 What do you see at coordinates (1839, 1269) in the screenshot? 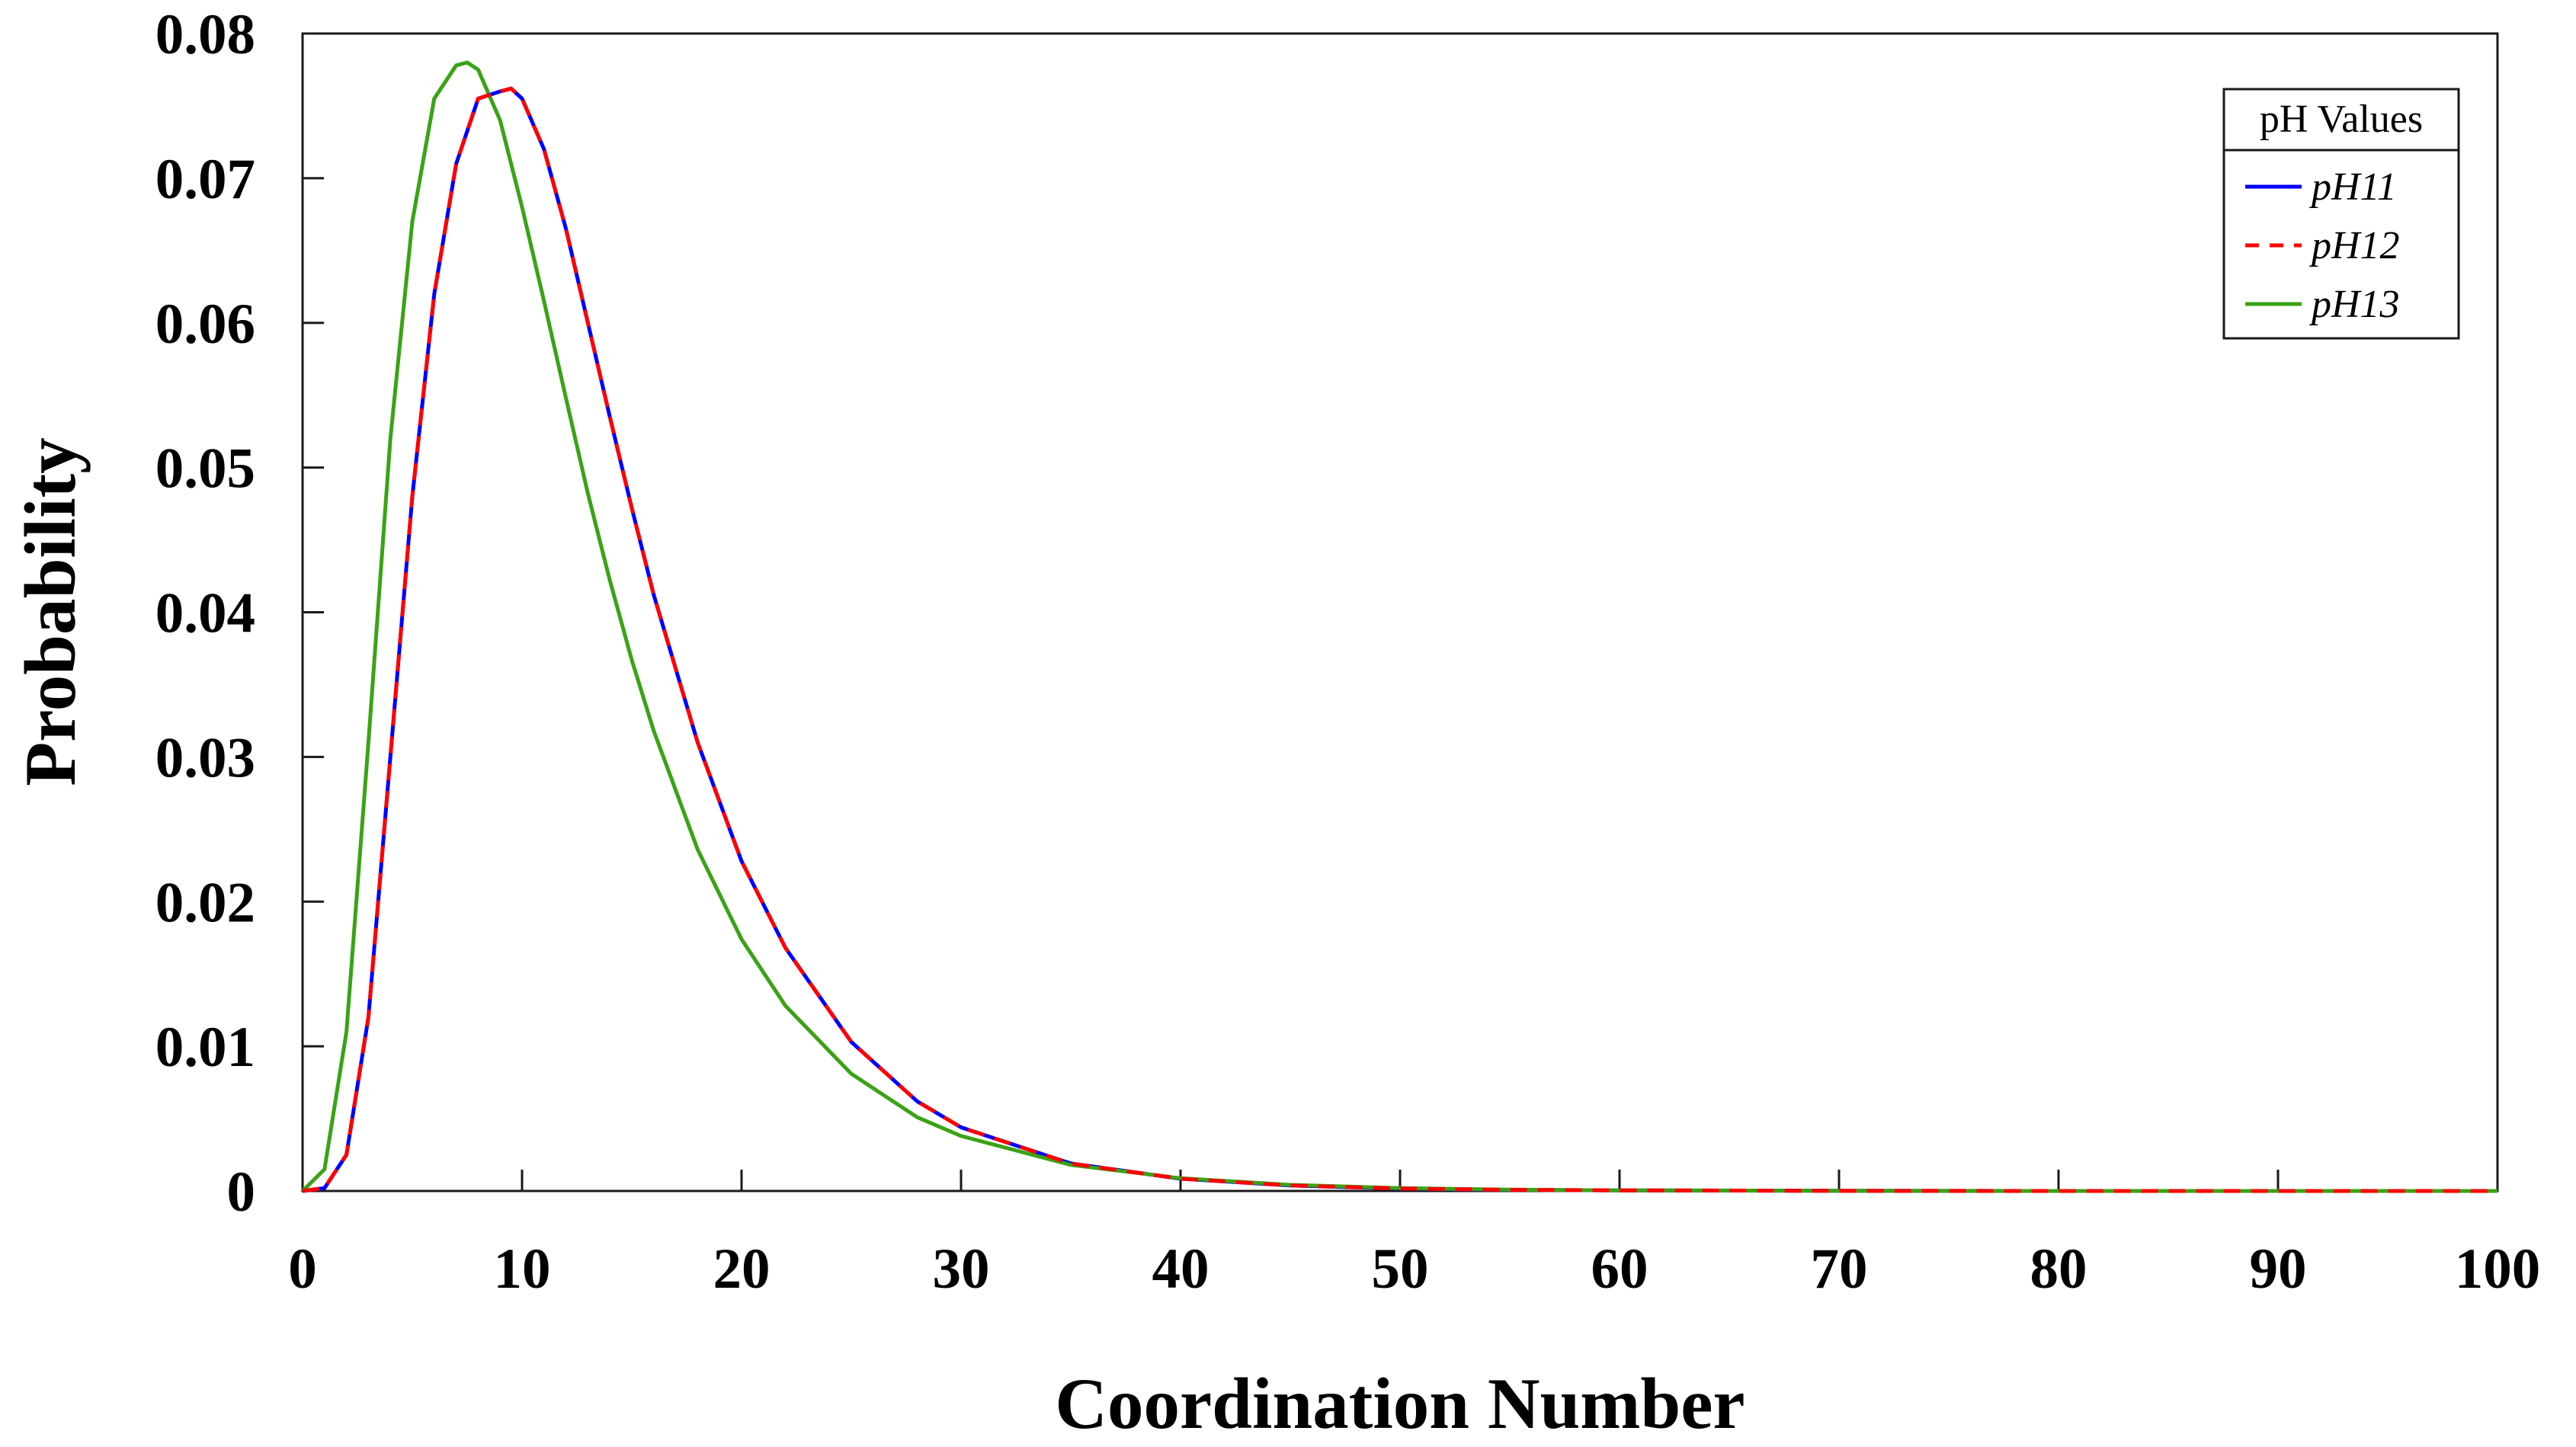
I see `x-tick-label: 70` at bounding box center [1839, 1269].